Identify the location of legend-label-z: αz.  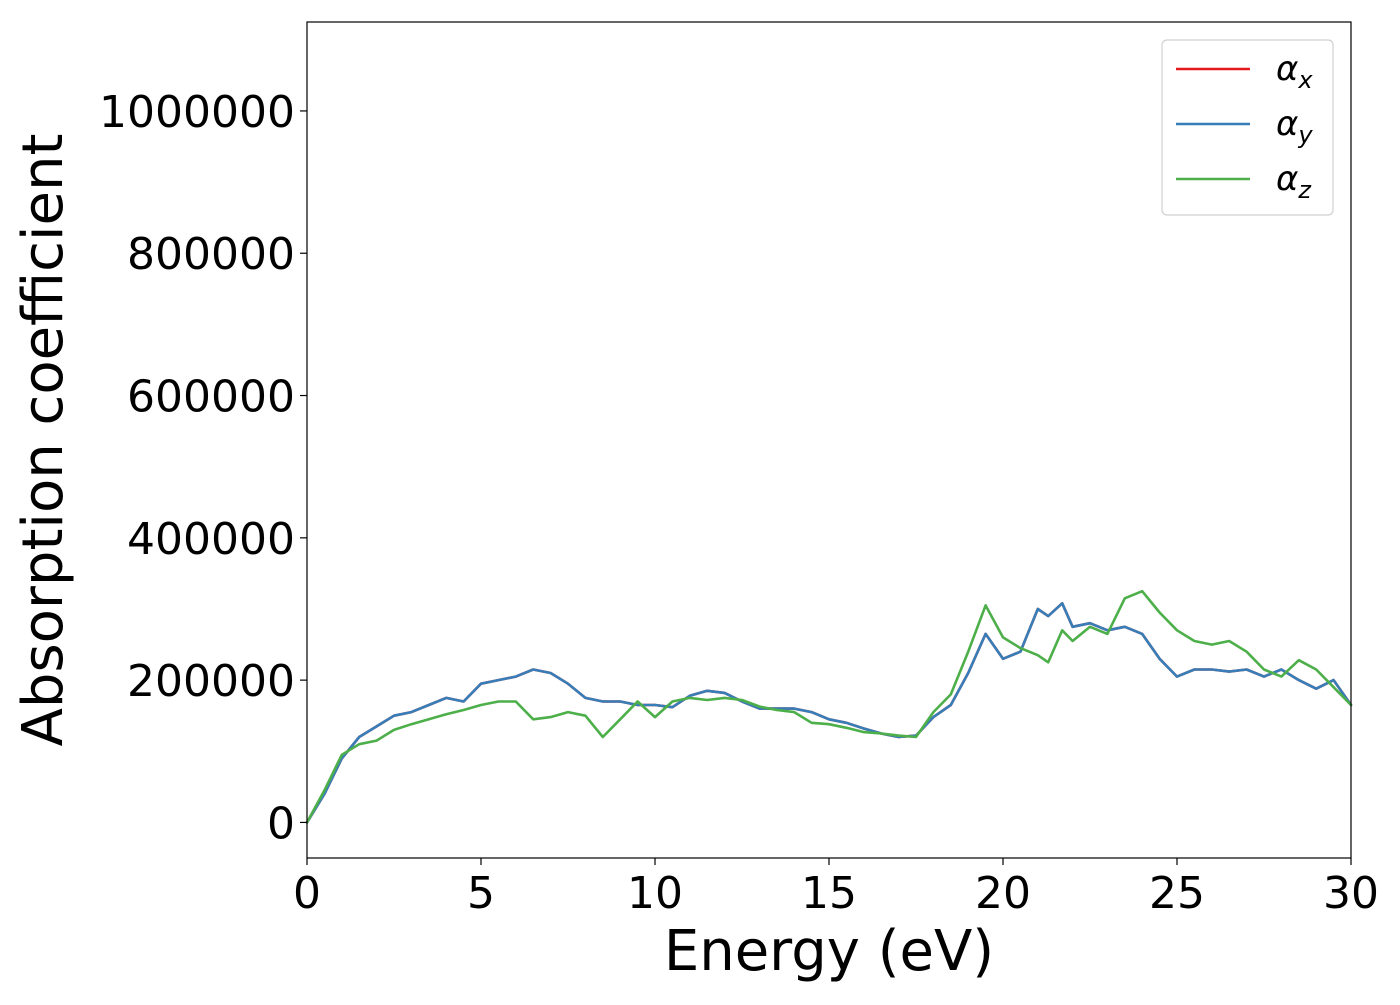
(1294, 181).